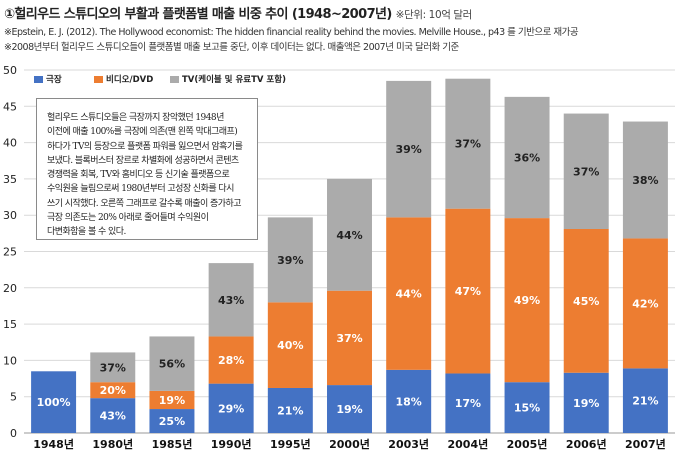 This screenshot has height=454, width=680. I want to click on data-label: 47%, so click(468, 291).